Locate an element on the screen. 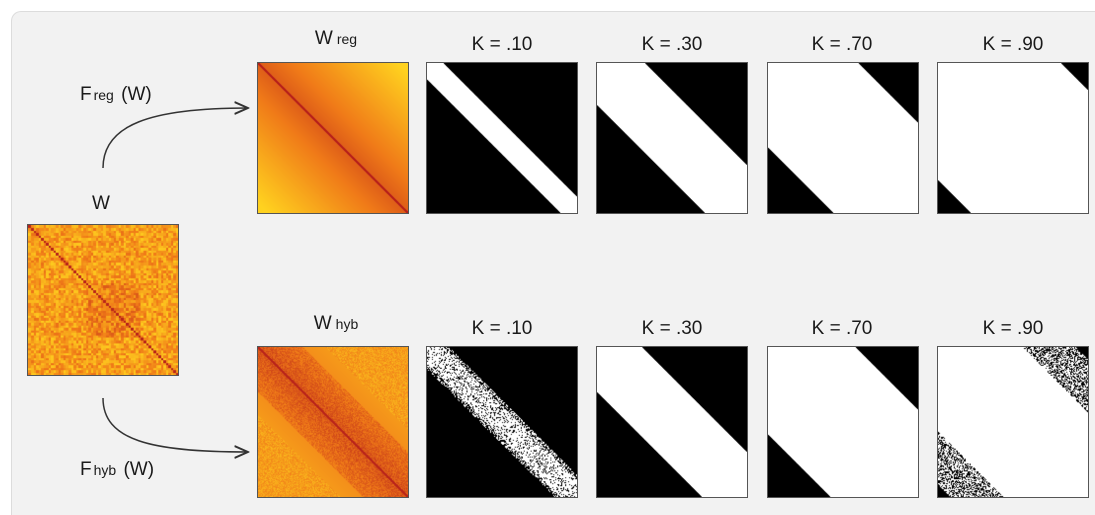 The height and width of the screenshot is (515, 1095). mask-reg-k90 is located at coordinates (1013, 138).